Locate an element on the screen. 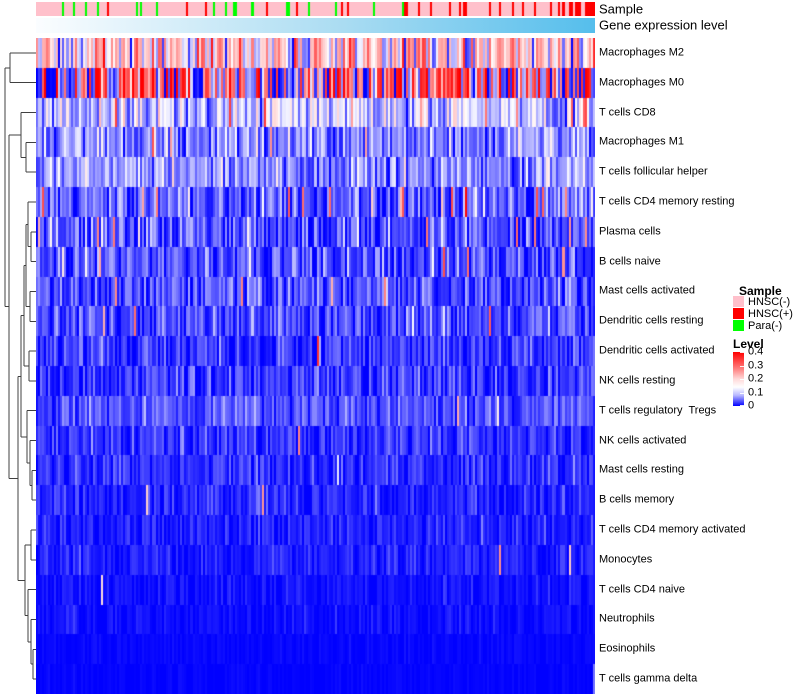 Image resolution: width=800 pixels, height=700 pixels. row-label: B cells naive is located at coordinates (630, 261).